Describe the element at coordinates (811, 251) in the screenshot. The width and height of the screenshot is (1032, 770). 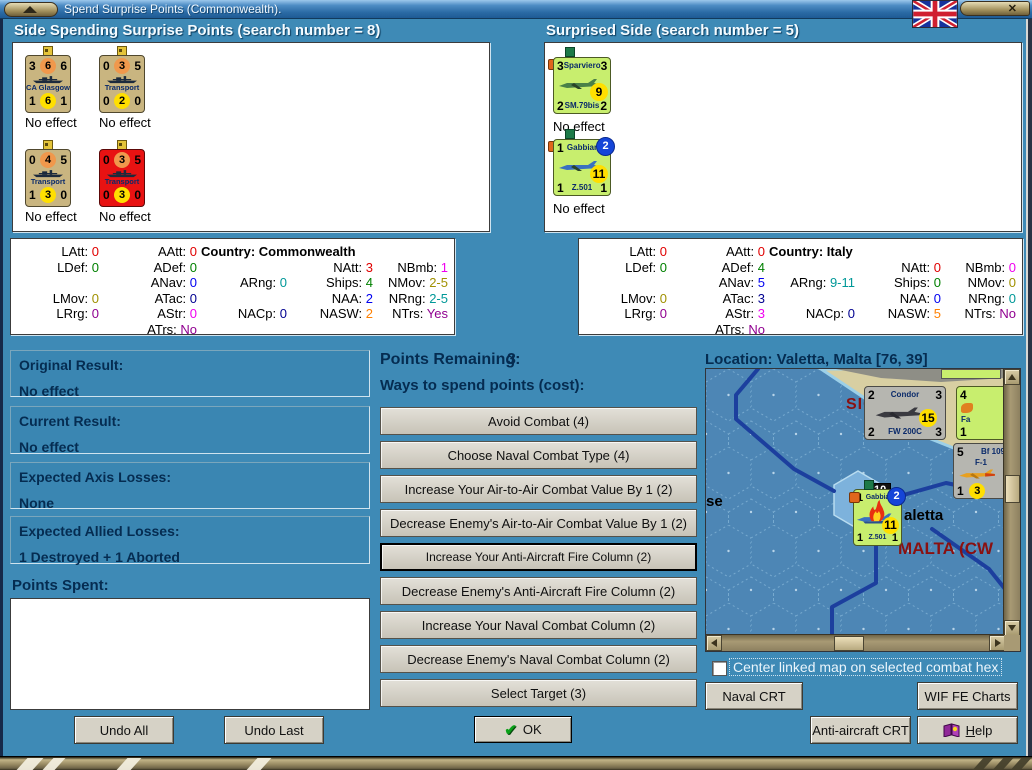
I see `stat-country: Country: Italy` at that location.